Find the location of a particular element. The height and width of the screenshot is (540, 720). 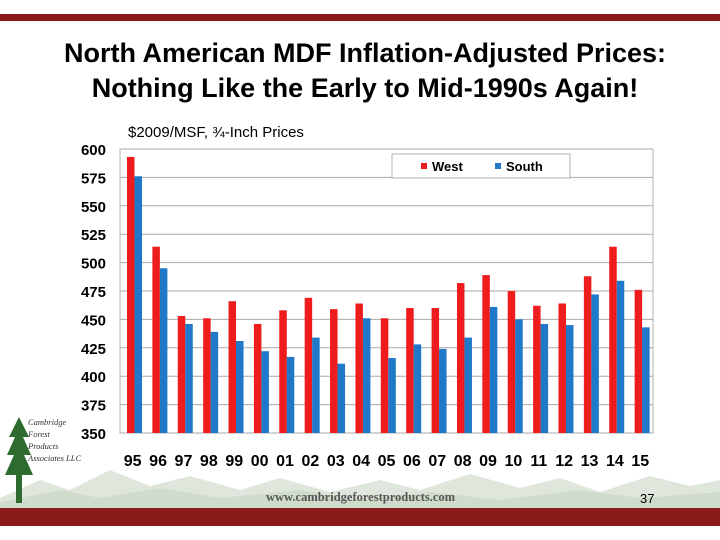

mountain-backdrop is located at coordinates (360, 489).